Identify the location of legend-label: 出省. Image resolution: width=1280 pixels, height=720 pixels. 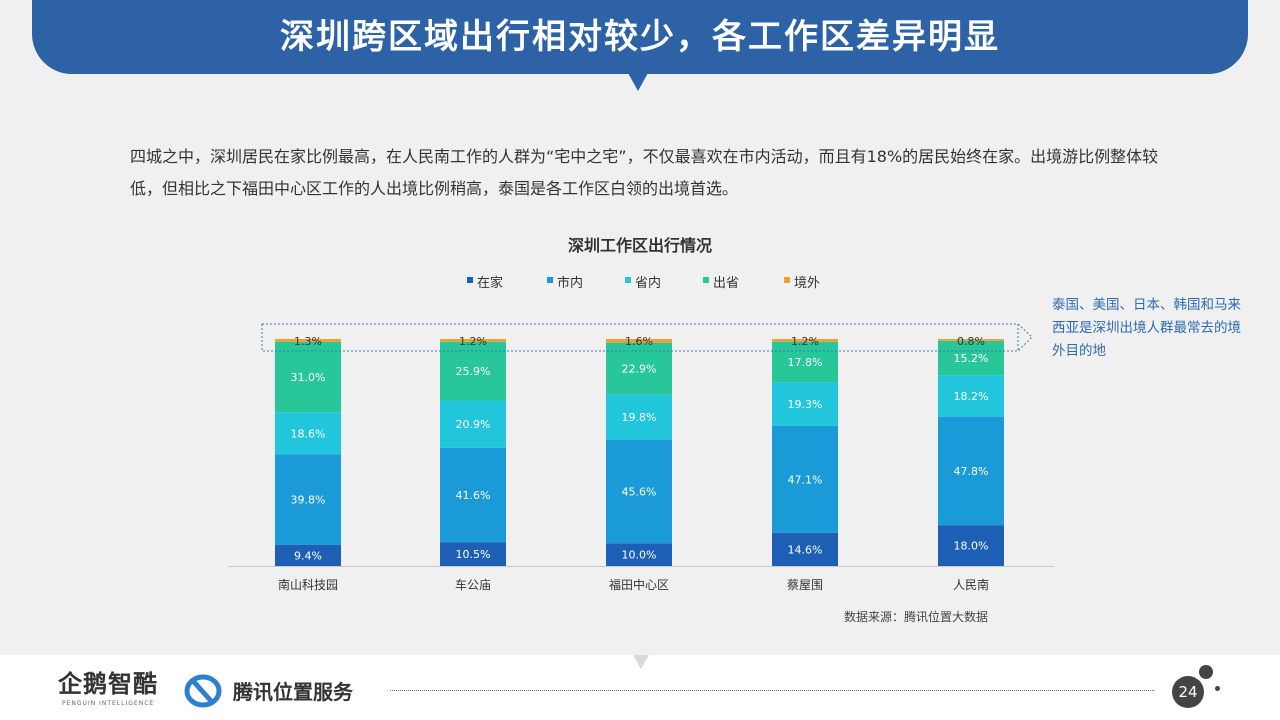
(726, 283).